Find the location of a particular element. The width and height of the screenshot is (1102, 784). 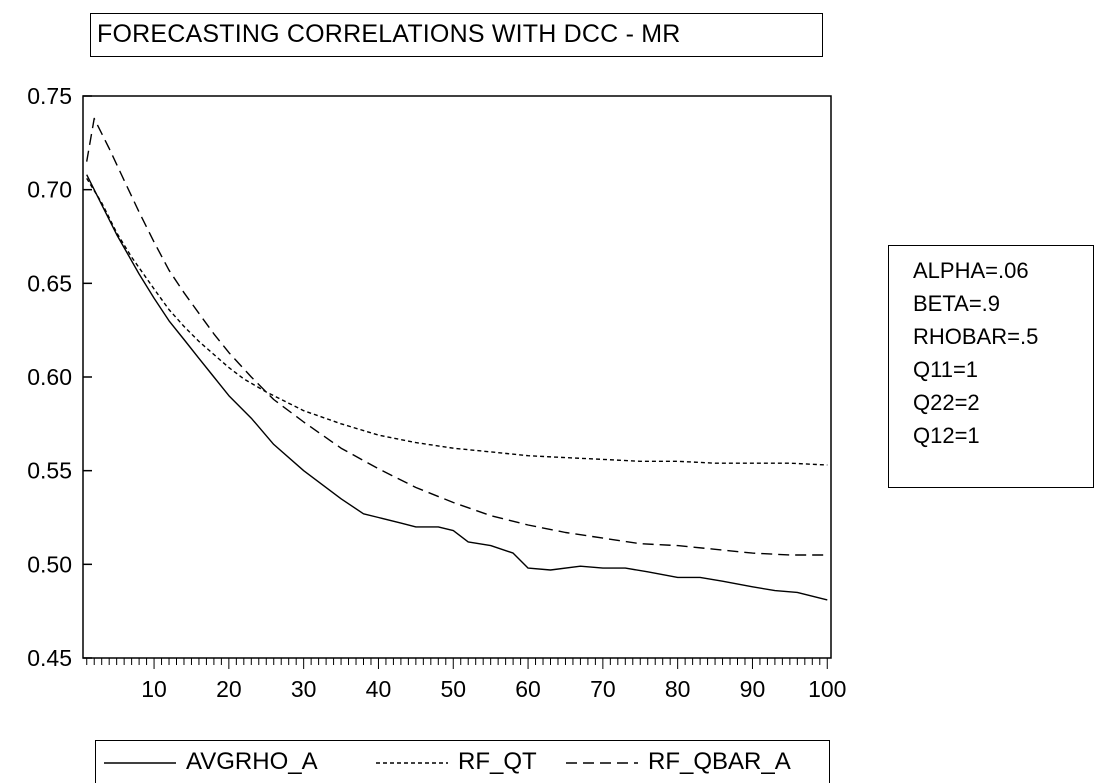

chart-title: FORECASTING CORRELATIONS WITH DCC - MR is located at coordinates (389, 34).